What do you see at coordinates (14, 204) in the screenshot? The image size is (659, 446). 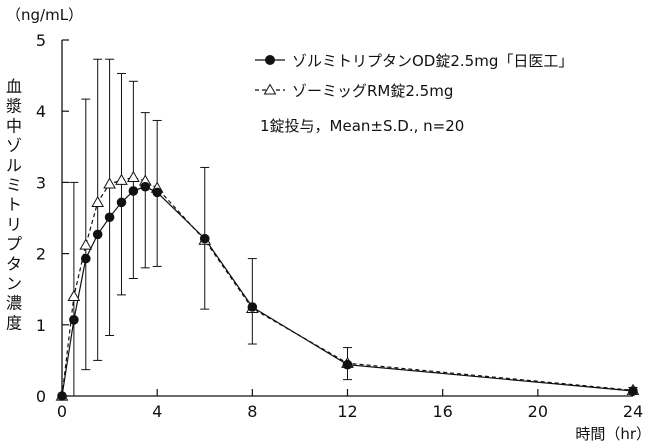 I see `y-axis-title-char: ト` at bounding box center [14, 204].